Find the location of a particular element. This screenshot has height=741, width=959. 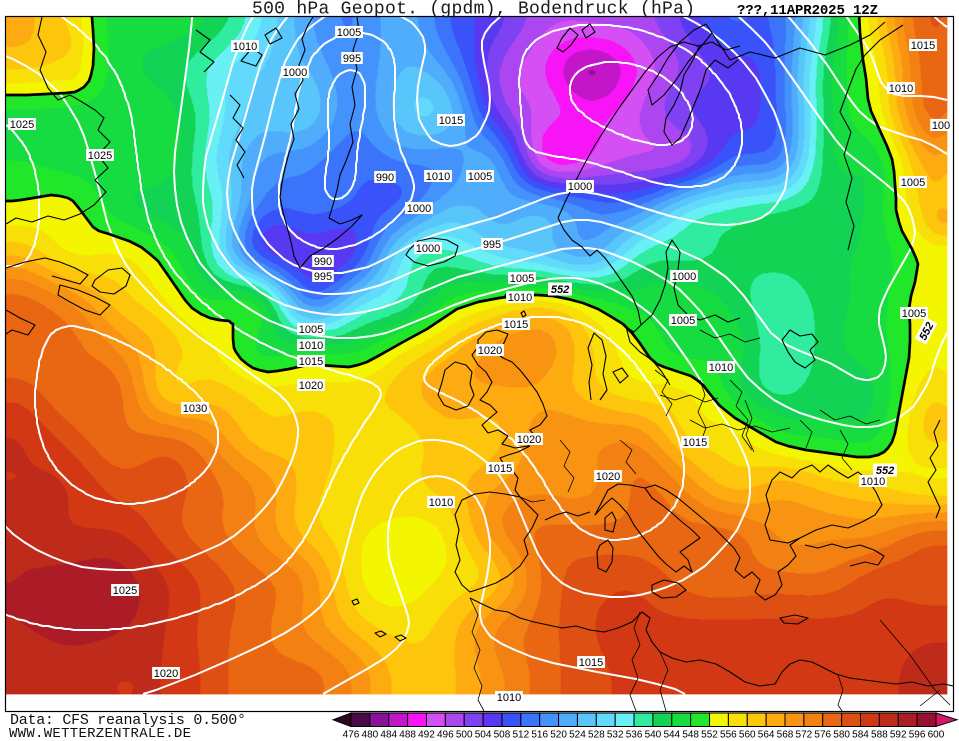

svg-text: 488 is located at coordinates (407, 735).